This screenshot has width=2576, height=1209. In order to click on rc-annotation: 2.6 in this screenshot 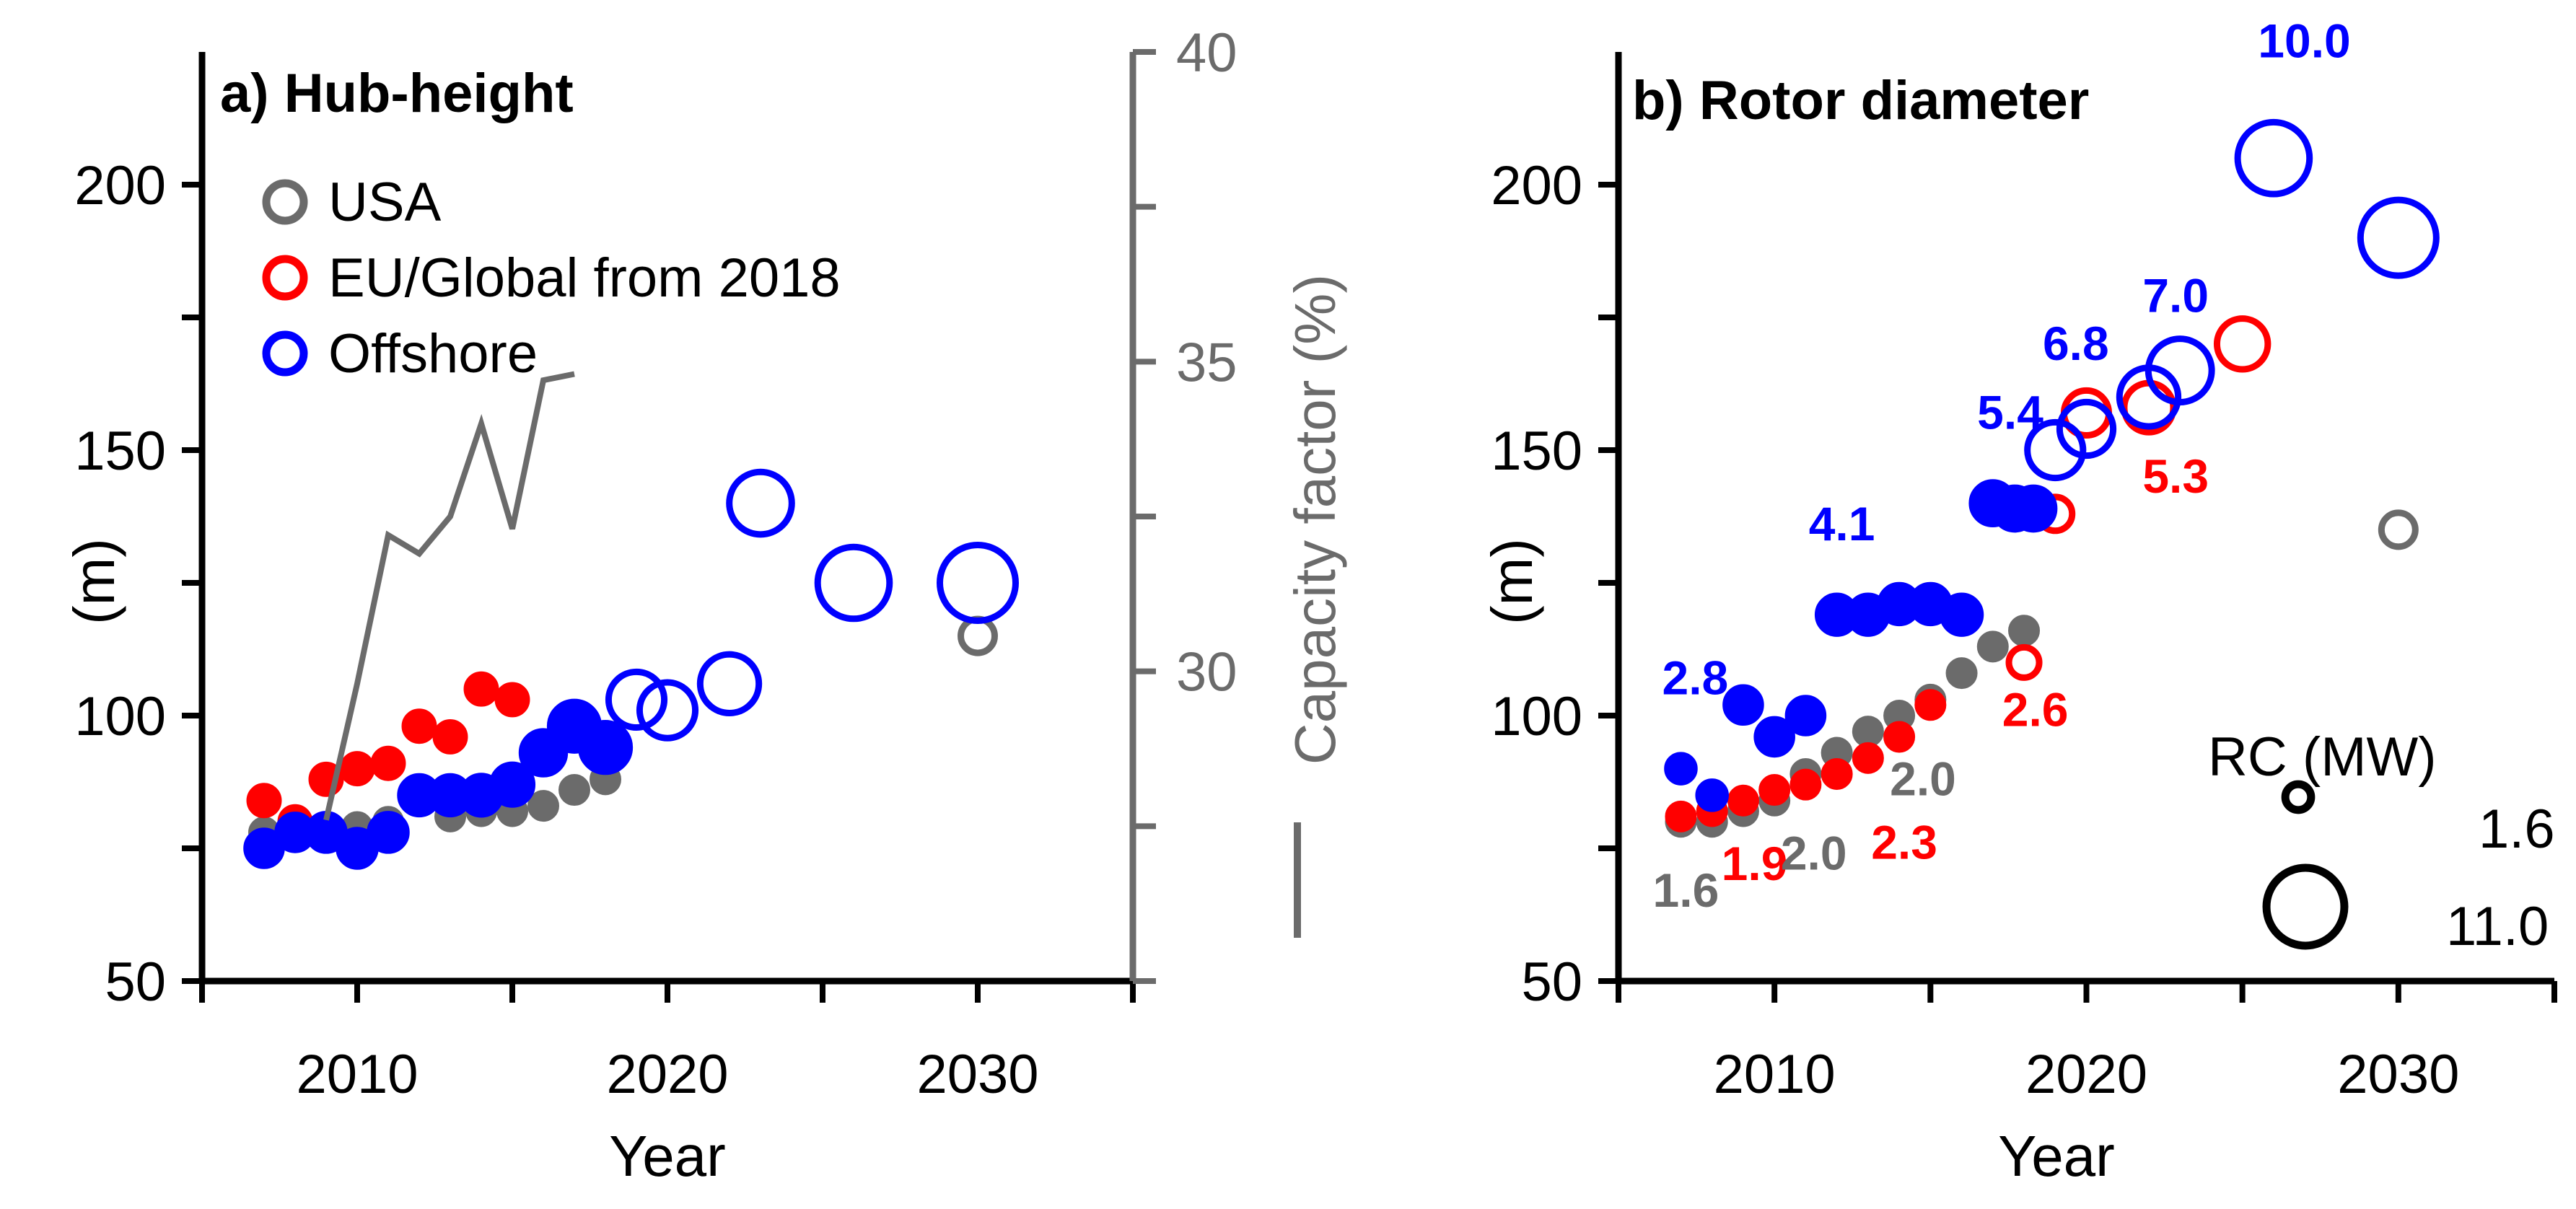, I will do `click(2035, 710)`.